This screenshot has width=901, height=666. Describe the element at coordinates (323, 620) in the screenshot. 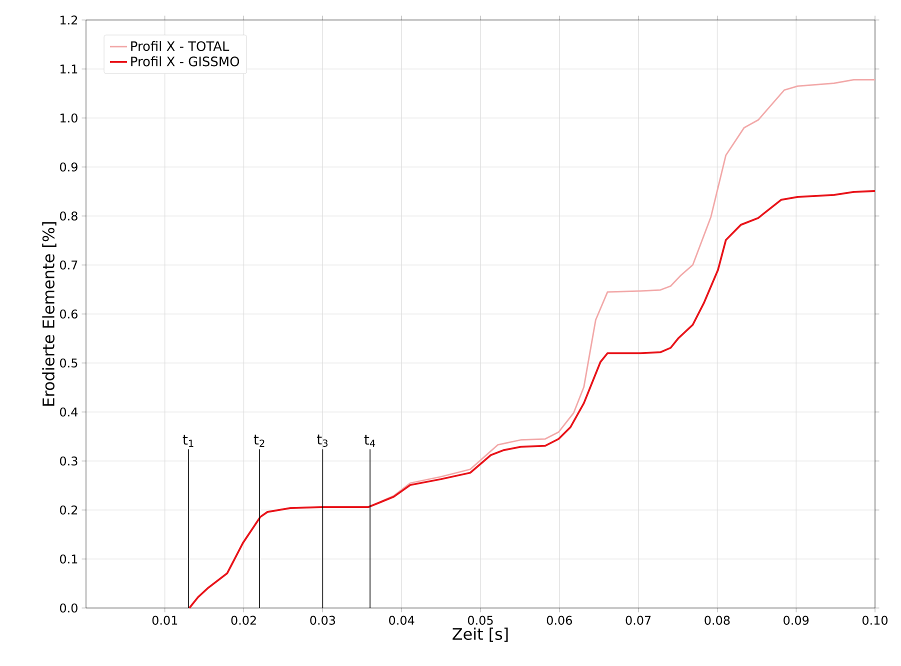

I see `x-tick-label: 0.03` at that location.